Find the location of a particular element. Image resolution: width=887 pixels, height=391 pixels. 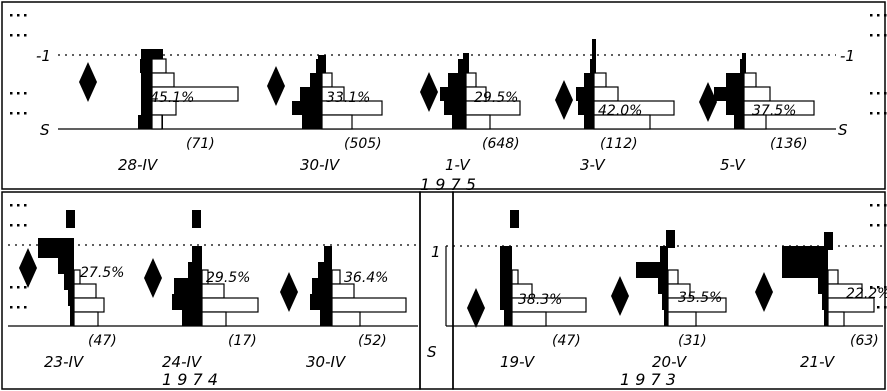

year-label-1974: 1 9 7 4 is located at coordinates (190, 379).